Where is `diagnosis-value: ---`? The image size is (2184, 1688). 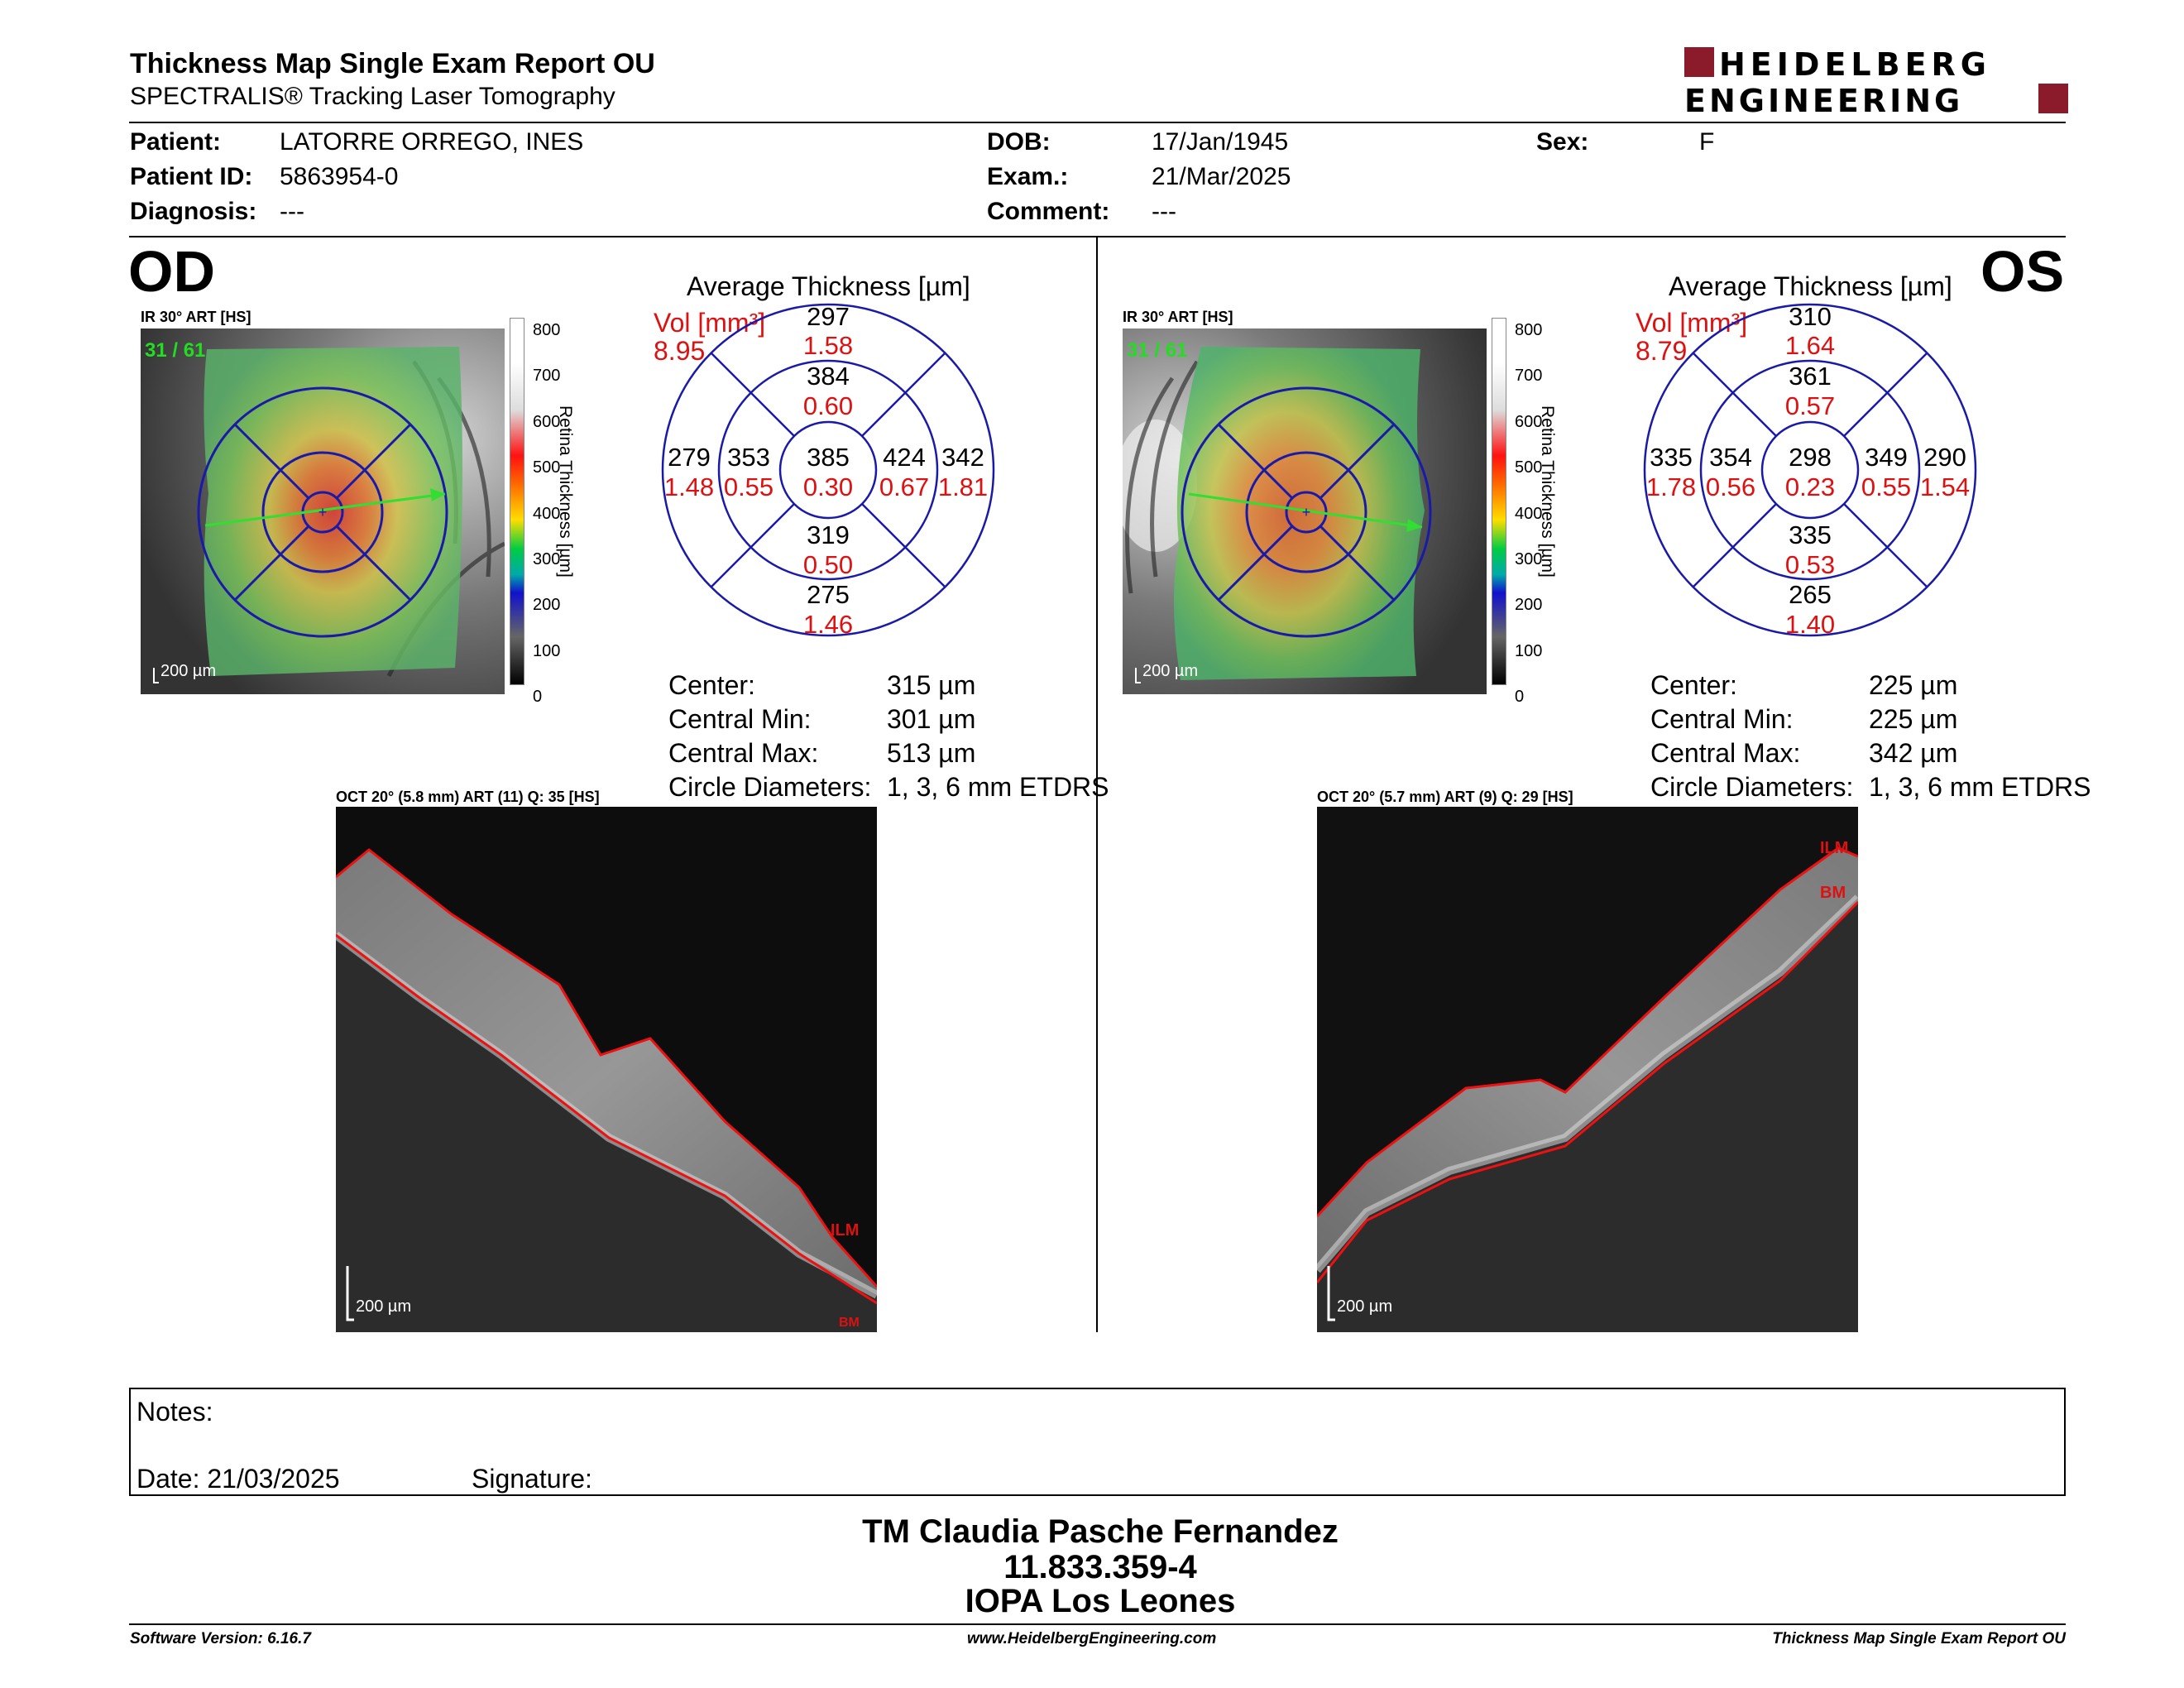
diagnosis-value: --- is located at coordinates (292, 211).